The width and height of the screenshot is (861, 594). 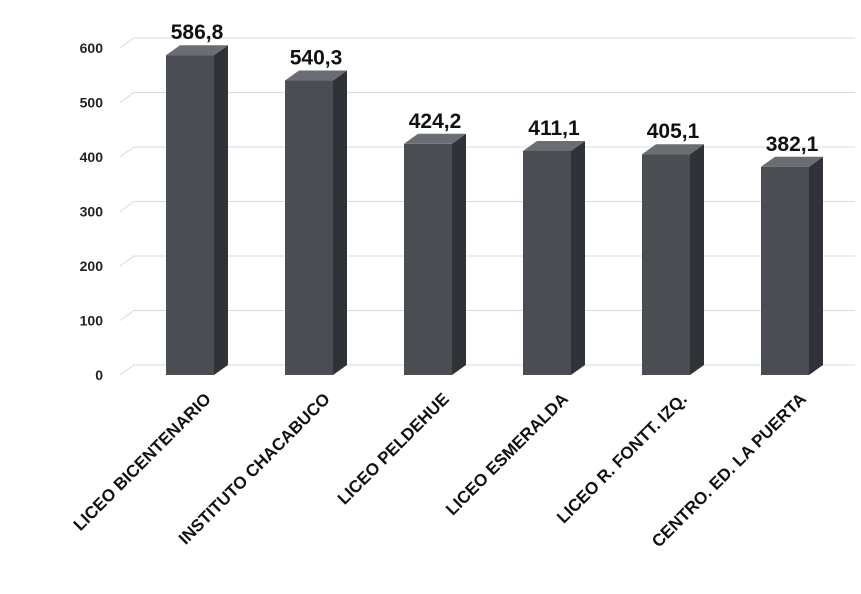 I want to click on y-tick-label: 400, so click(x=92, y=157).